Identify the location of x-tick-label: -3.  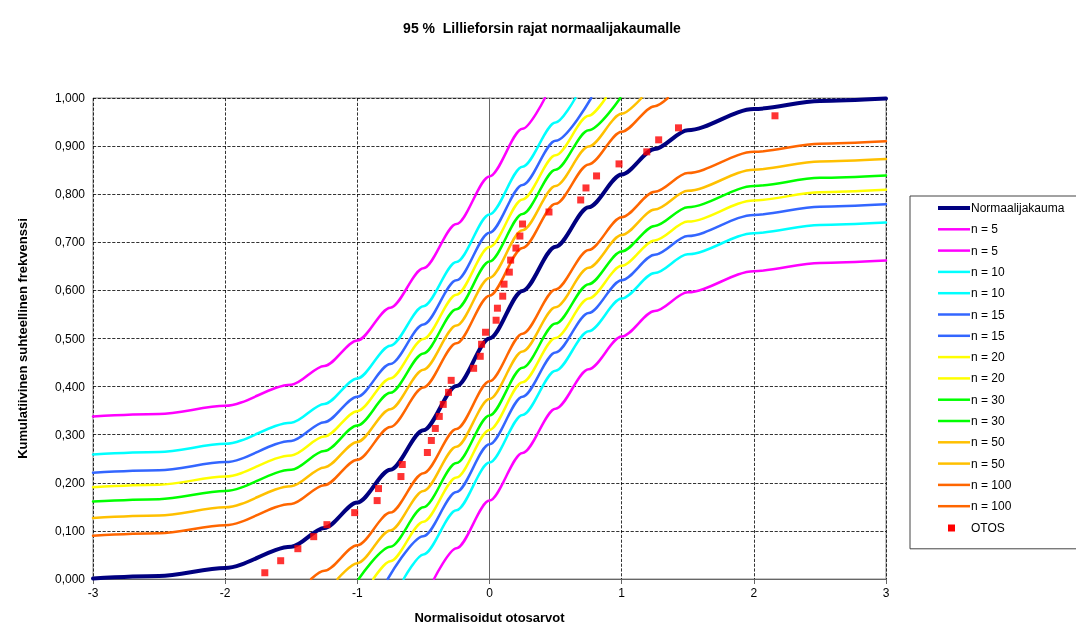
(93, 593).